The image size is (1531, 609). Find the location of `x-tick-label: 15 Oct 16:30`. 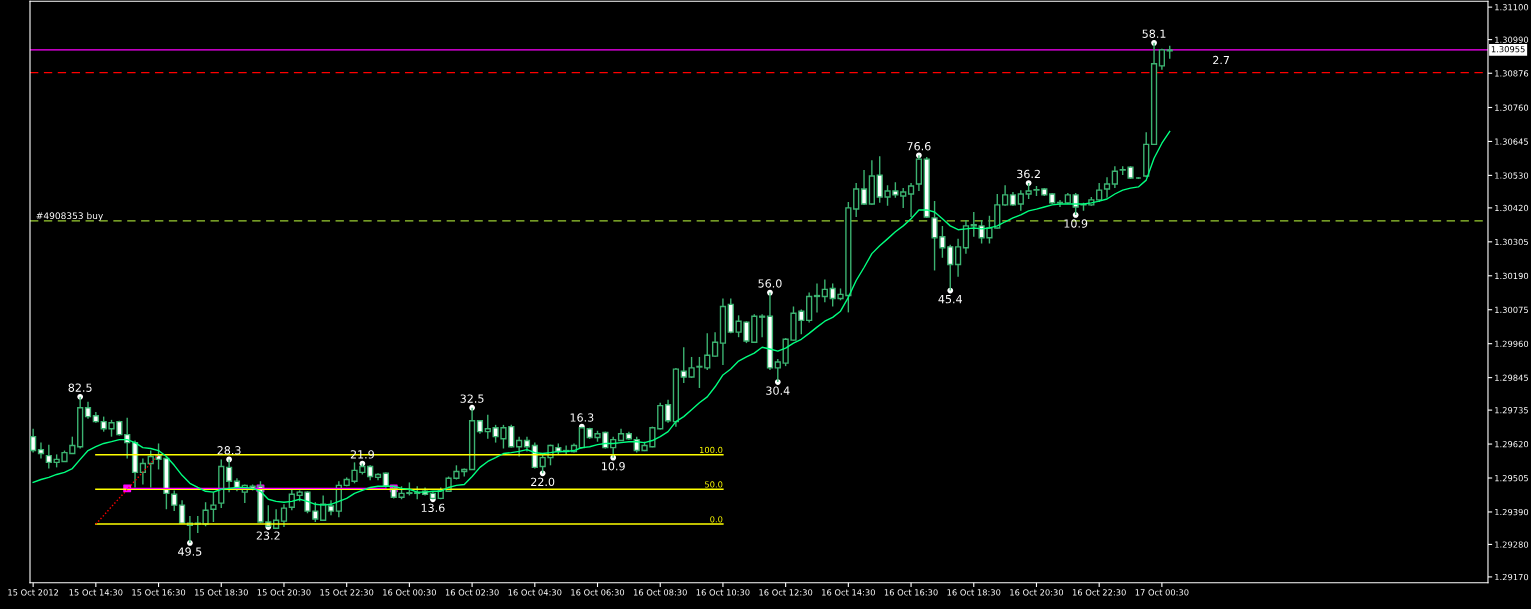

x-tick-label: 15 Oct 16:30 is located at coordinates (159, 592).